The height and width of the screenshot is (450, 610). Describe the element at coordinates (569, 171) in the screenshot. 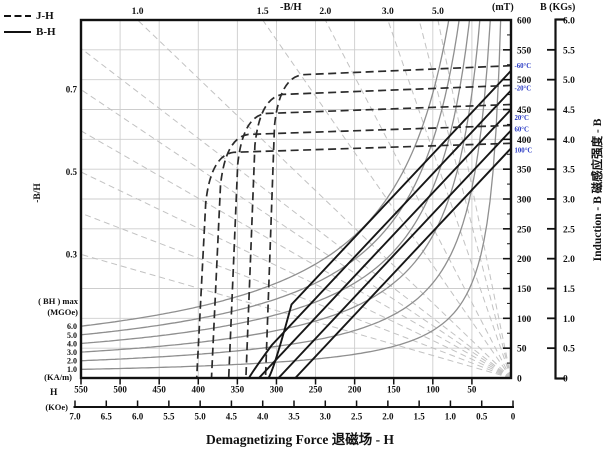

I see `kgs-tick-label: 3.5` at that location.